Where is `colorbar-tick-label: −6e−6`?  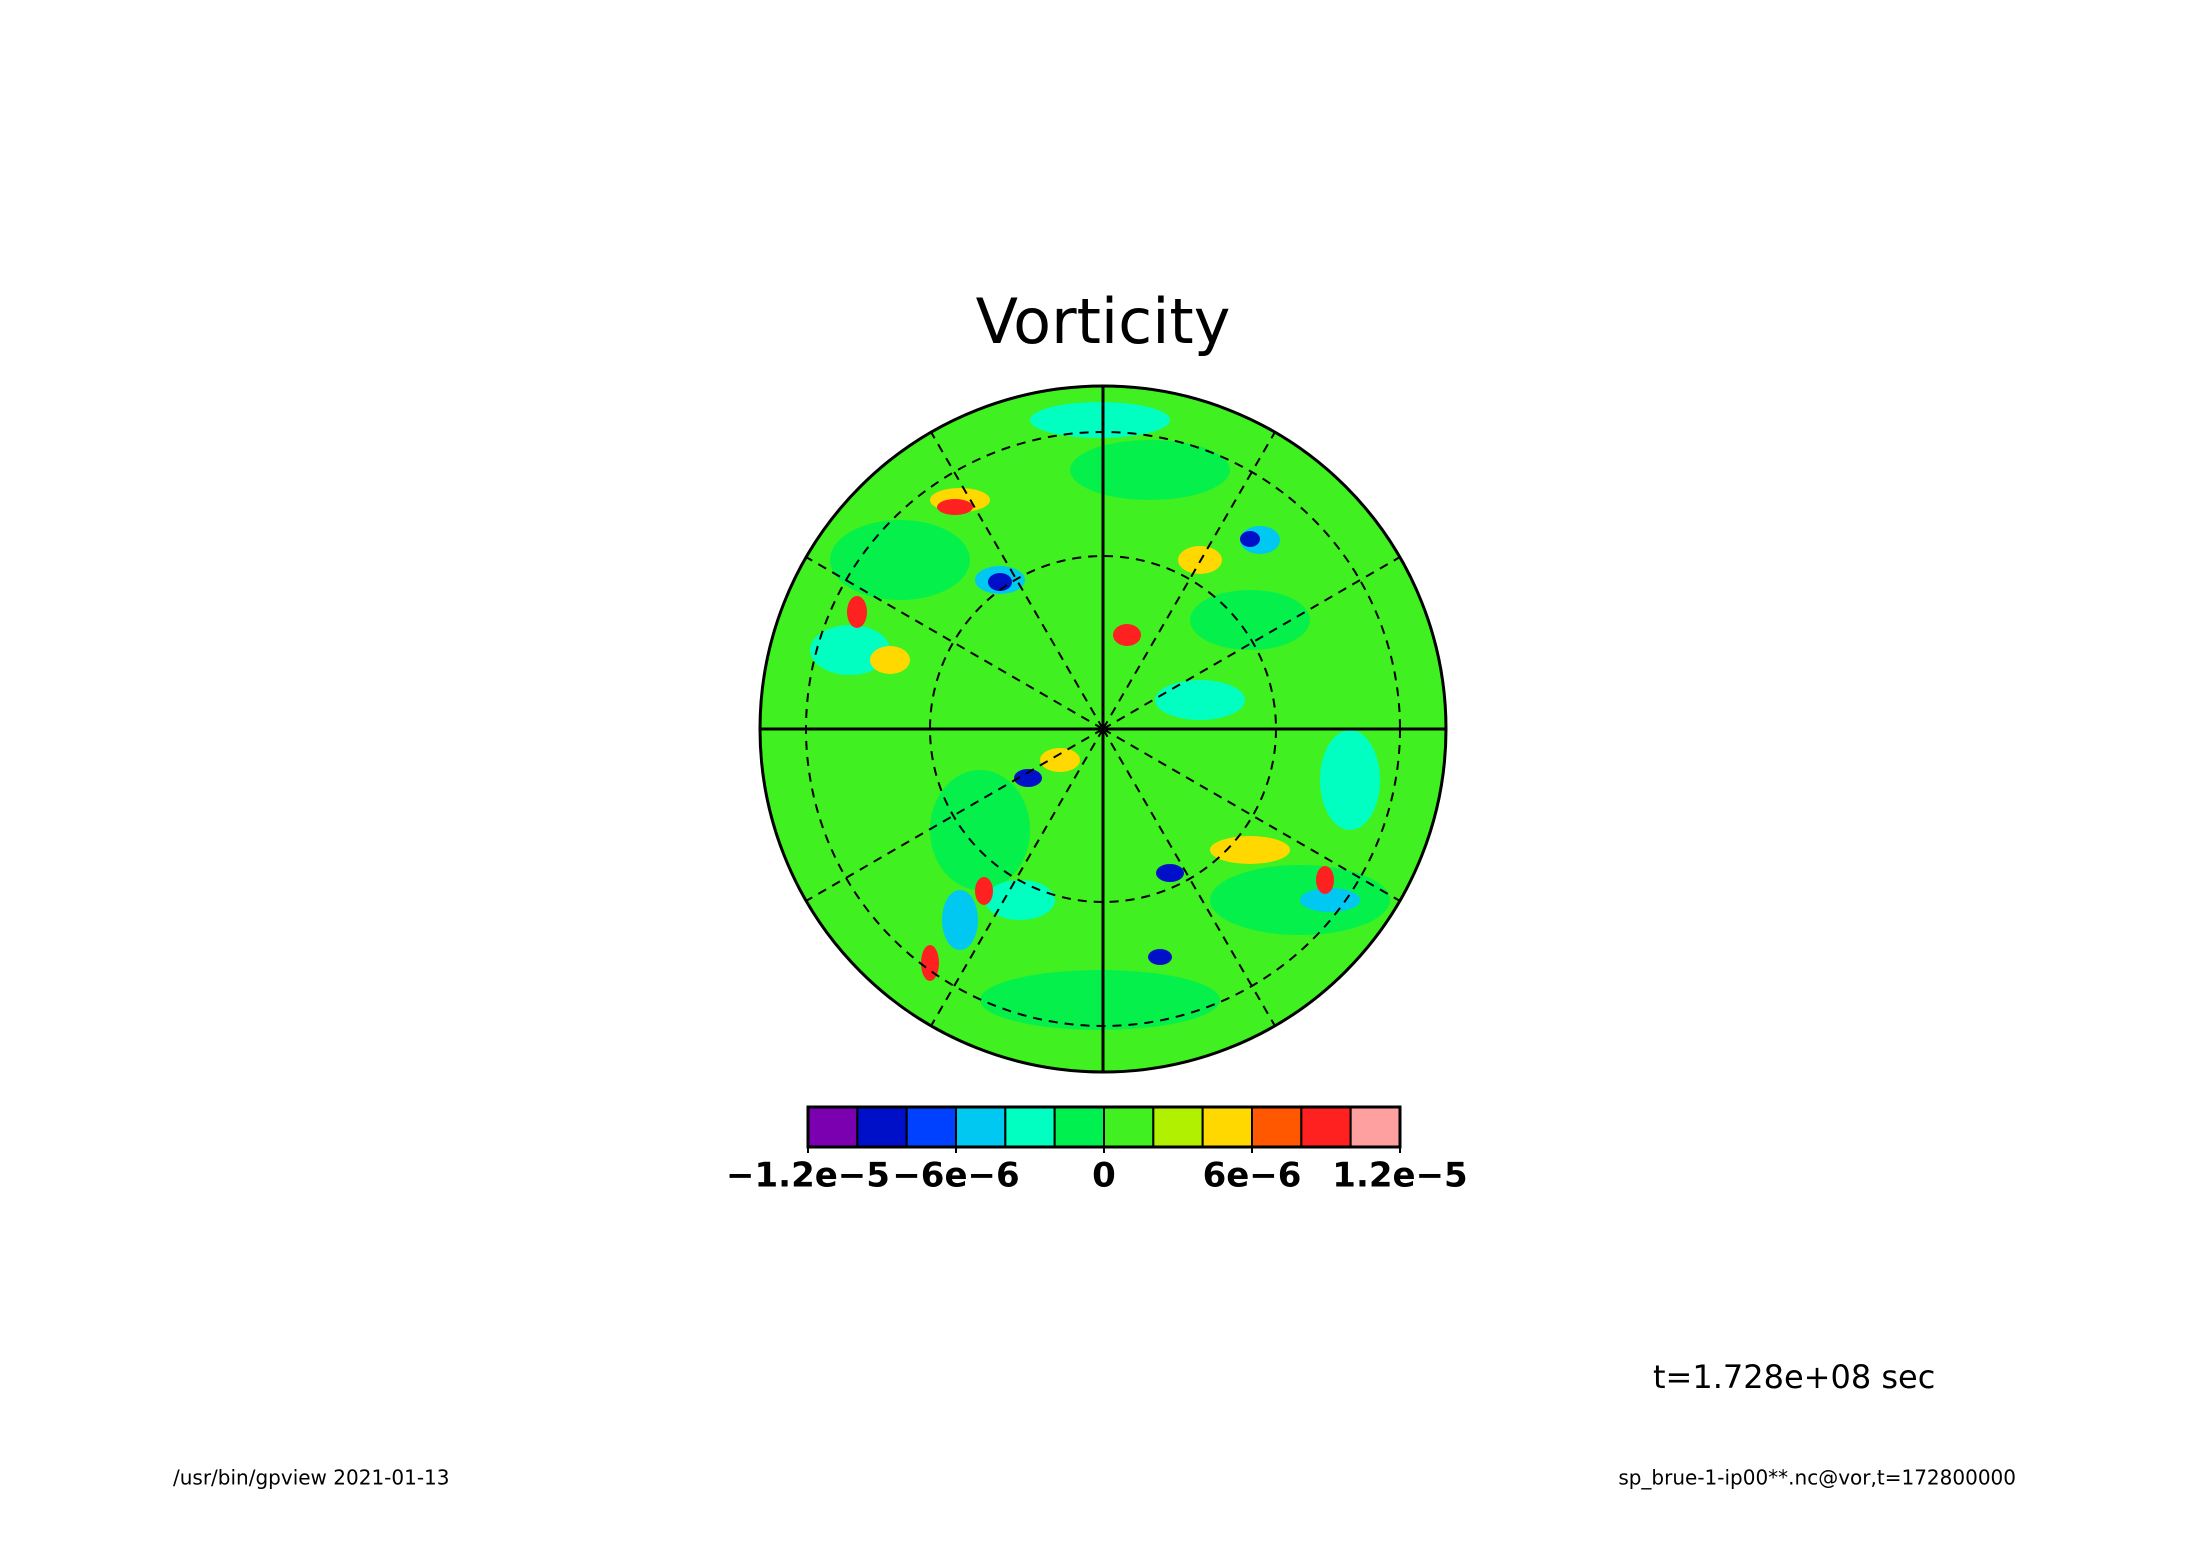
colorbar-tick-label: −6e−6 is located at coordinates (955, 1176).